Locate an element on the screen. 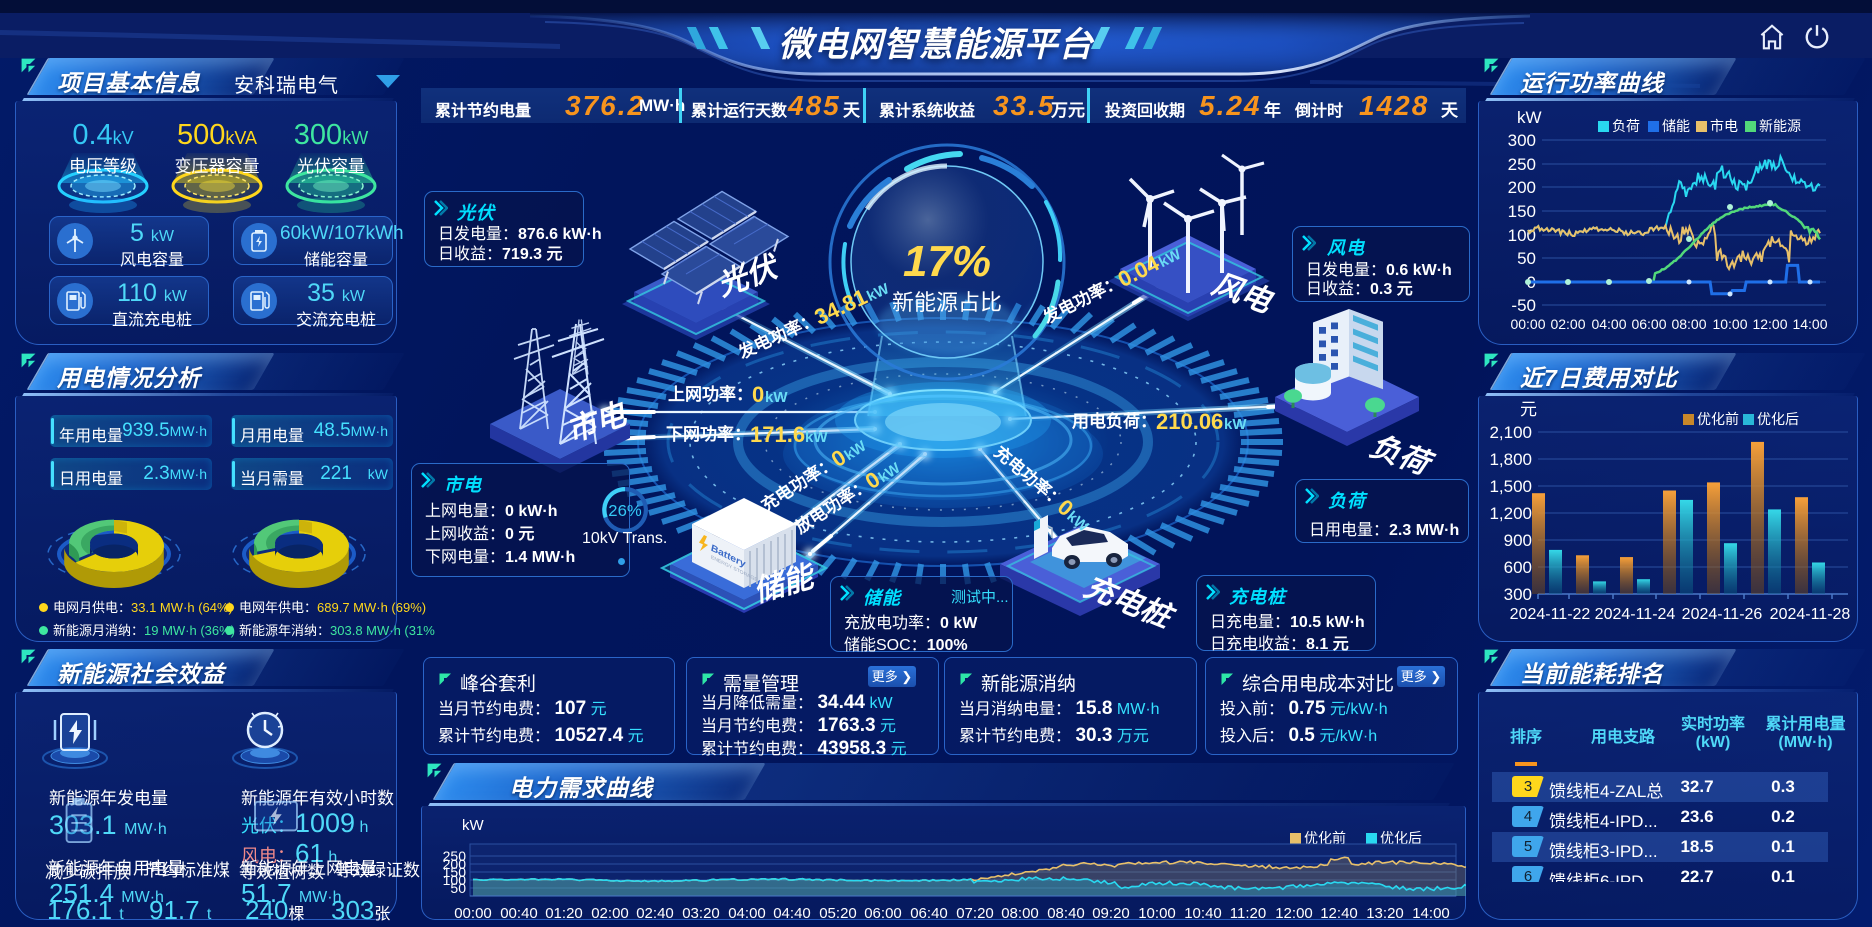  svg-text: 03:20 is located at coordinates (701, 912).